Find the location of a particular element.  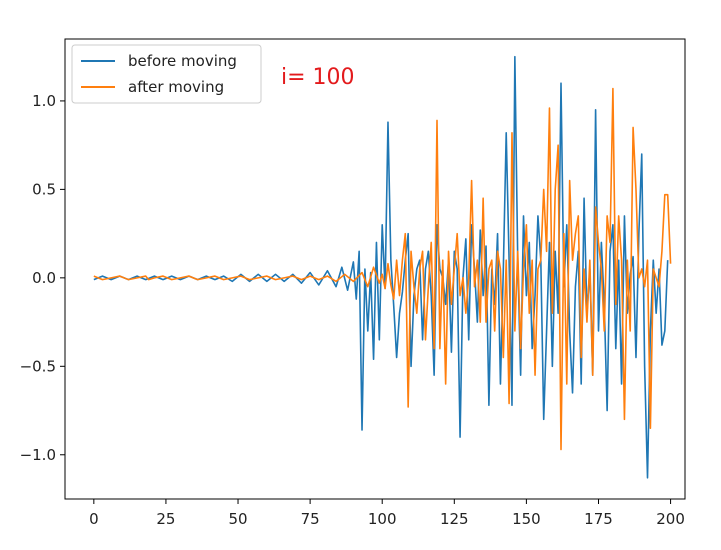

y-tick-label: 0.5 is located at coordinates (44, 189).